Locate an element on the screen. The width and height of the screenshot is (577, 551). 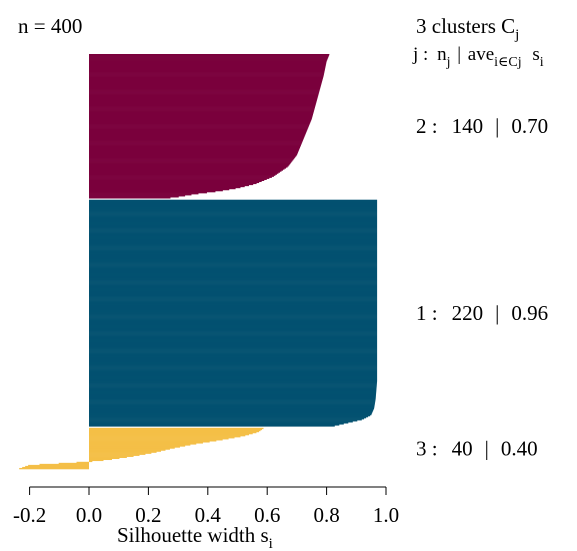
cluster-size: 220 is located at coordinates (468, 313).